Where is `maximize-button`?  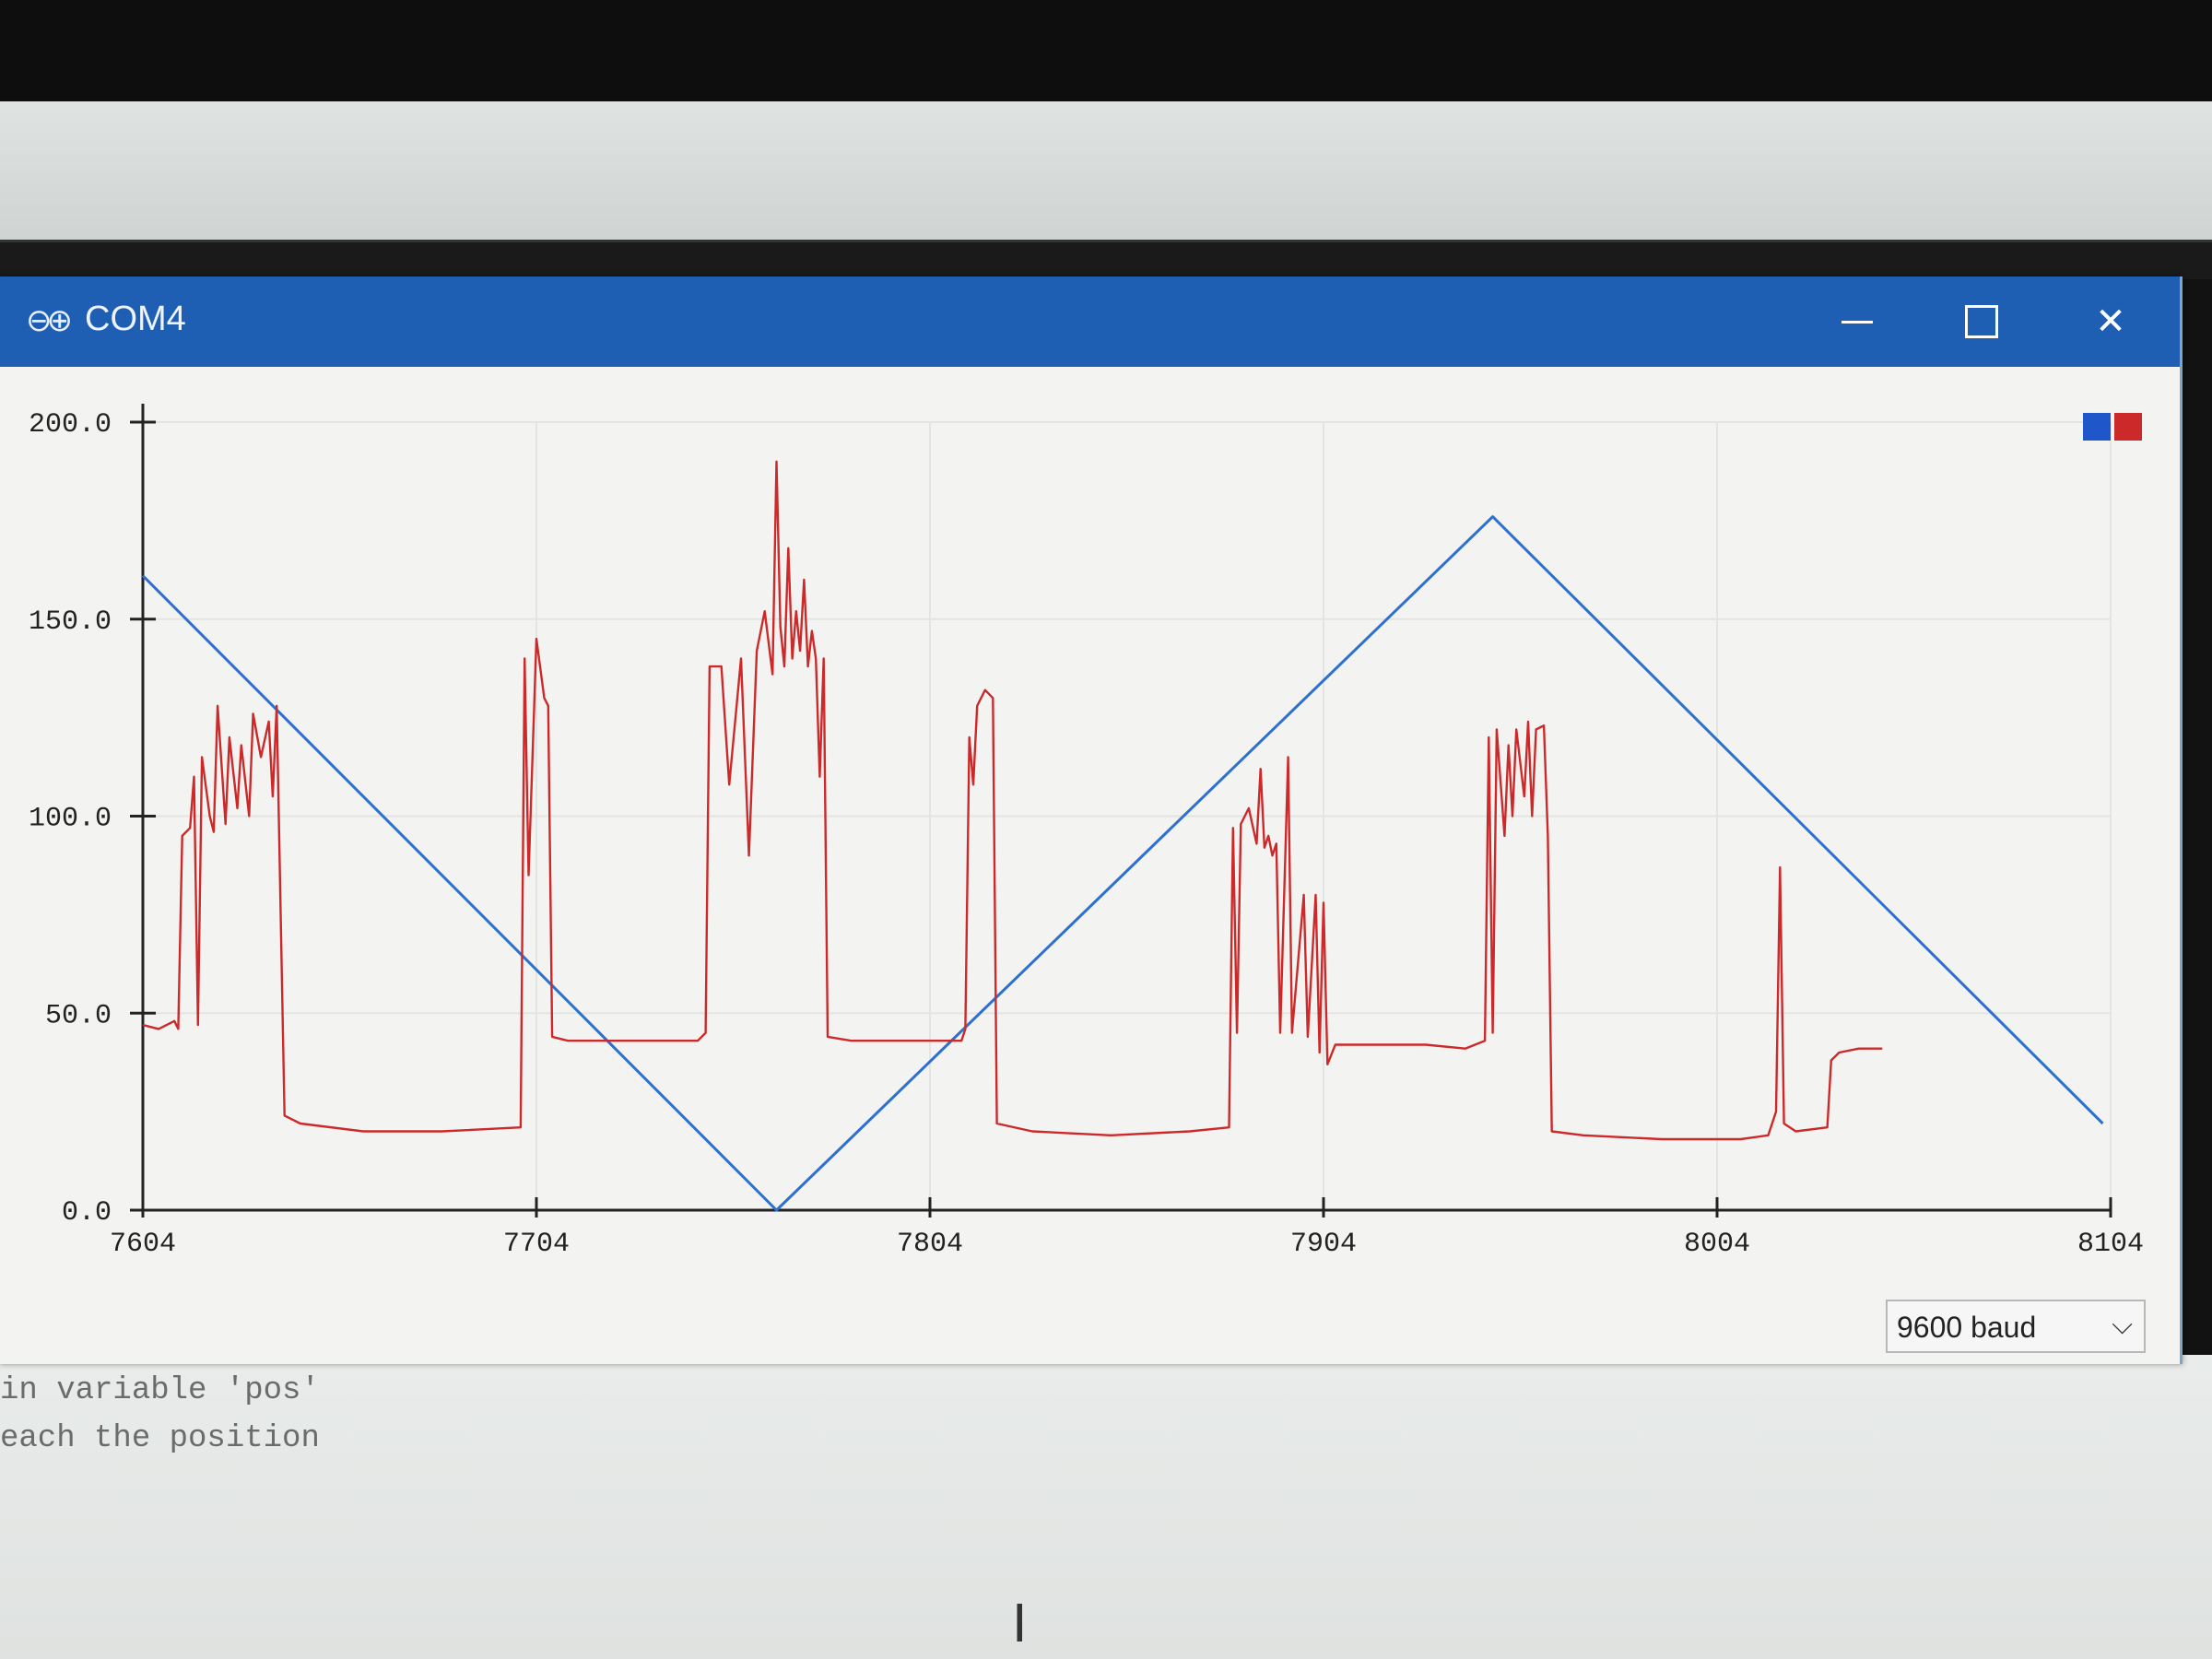
maximize-button is located at coordinates (1981, 321).